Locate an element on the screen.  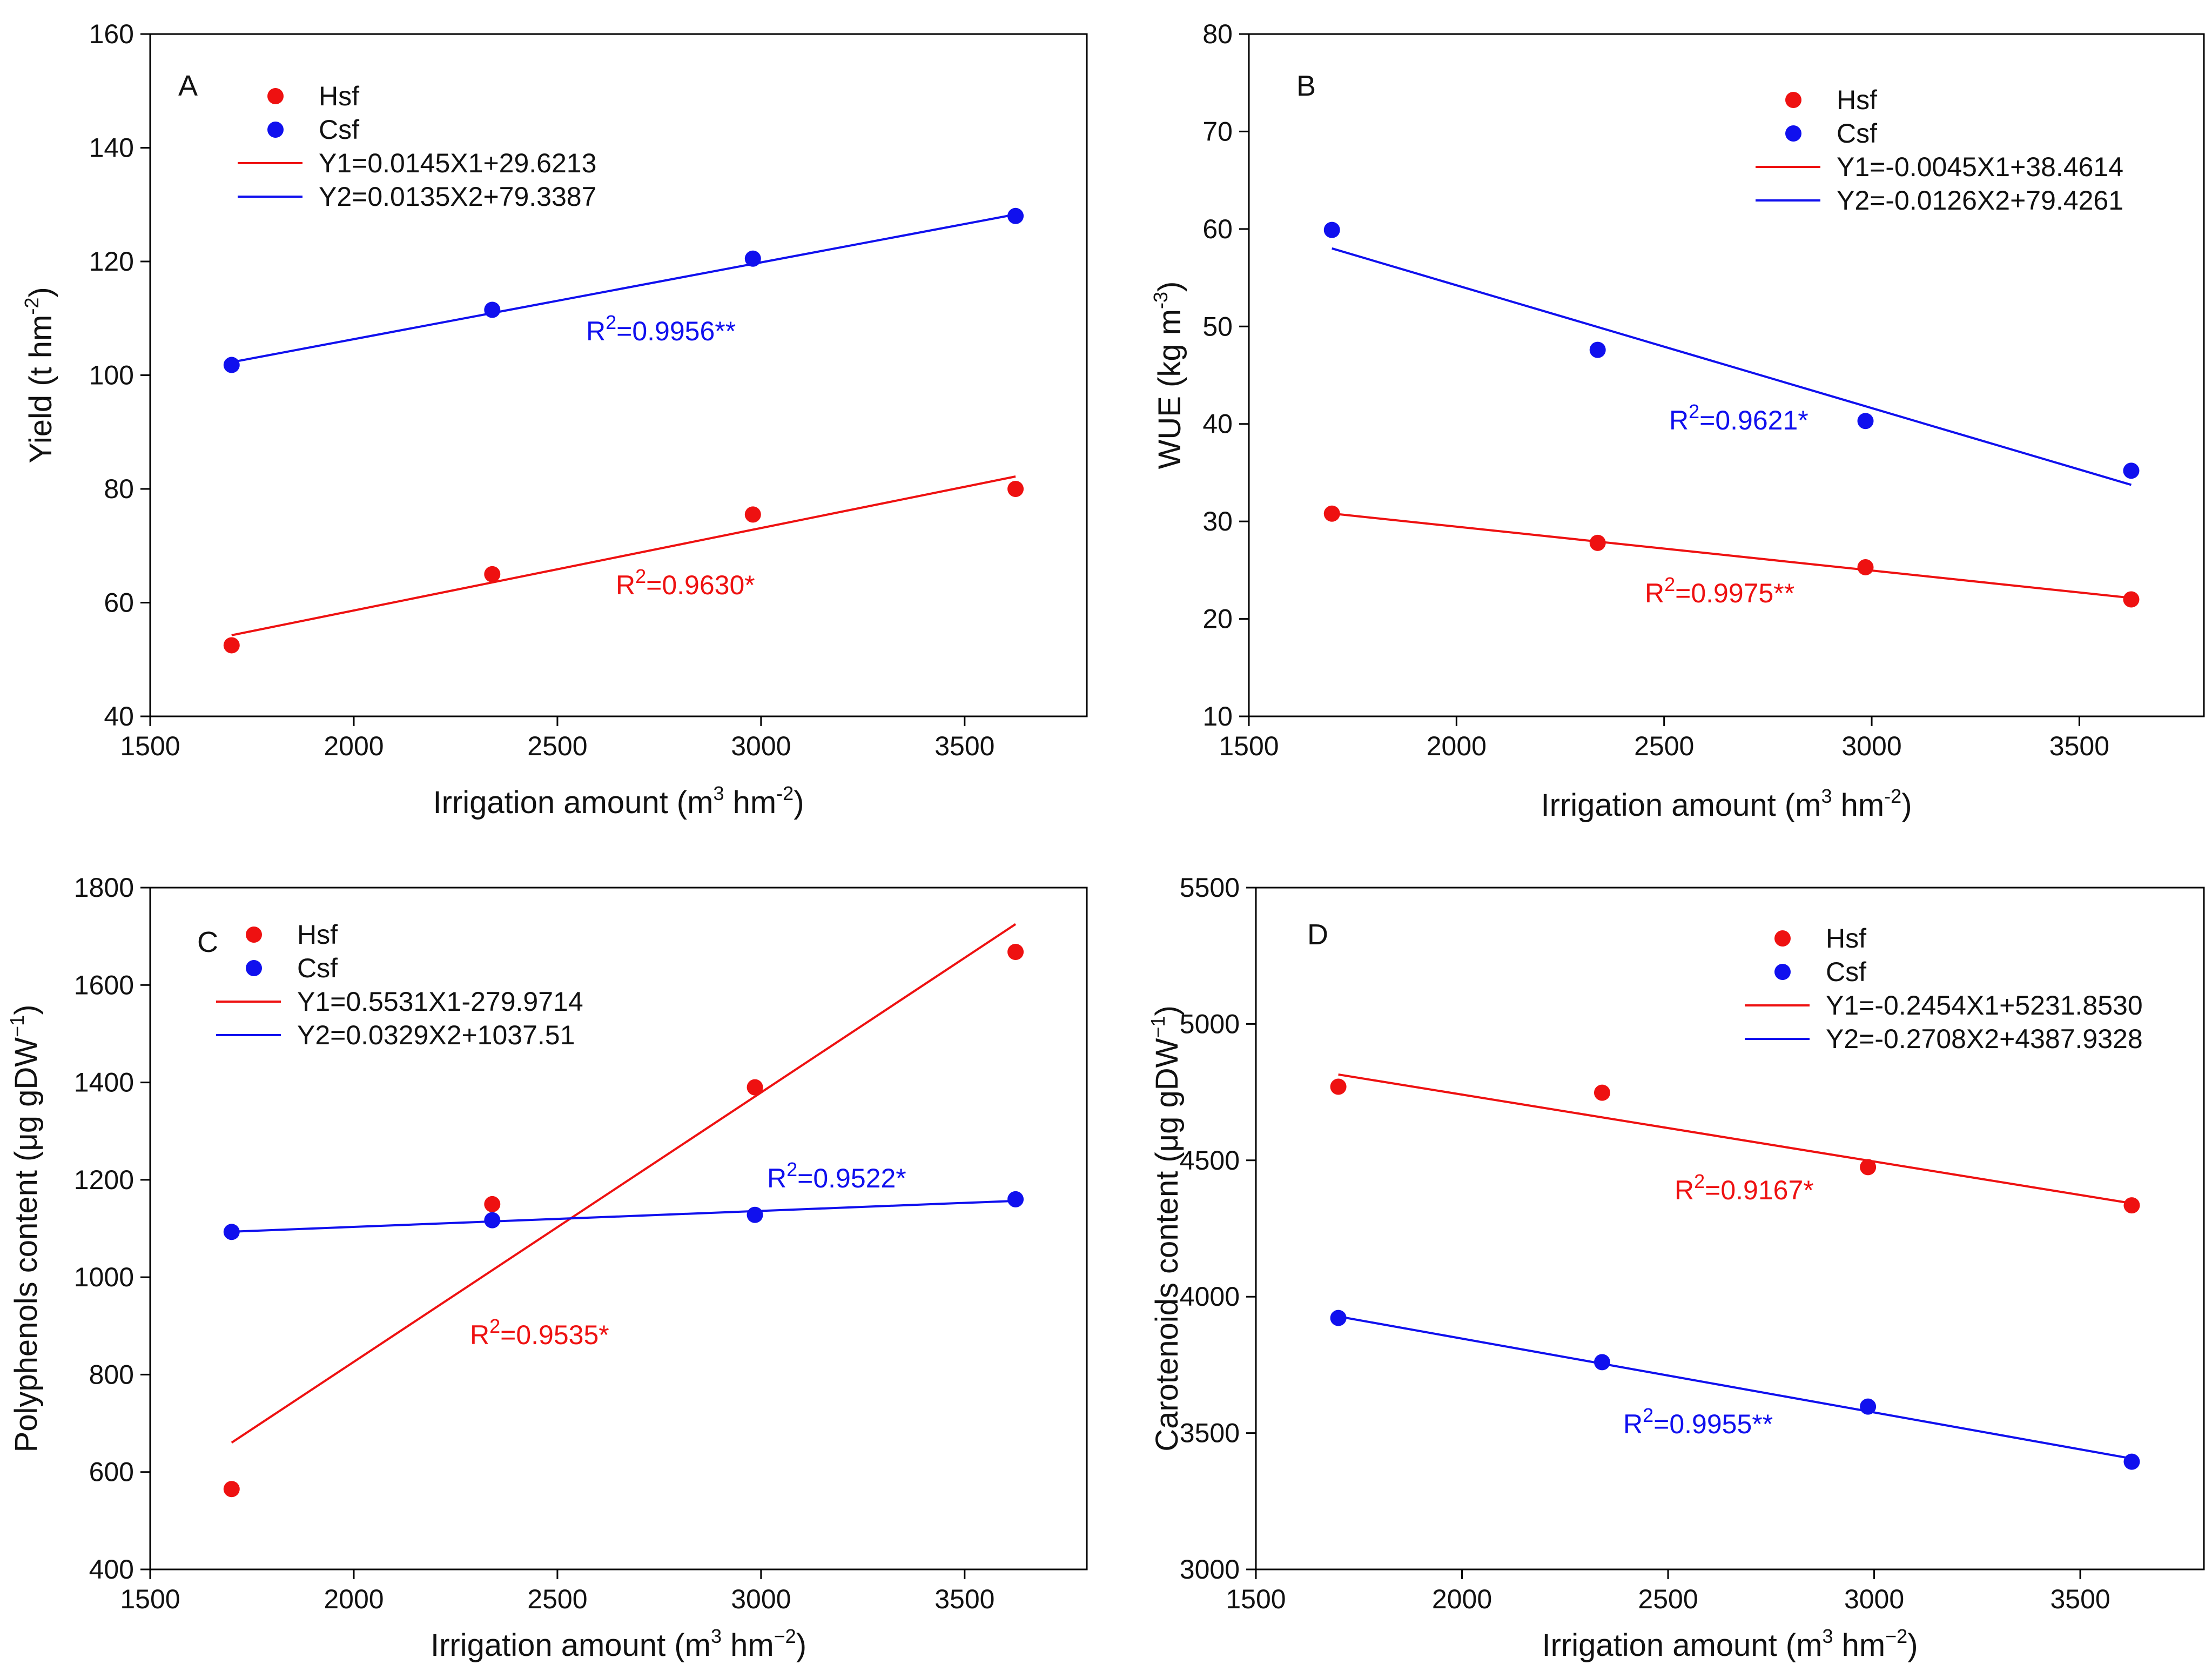
y-tick-label: 5500 is located at coordinates (1210, 887).